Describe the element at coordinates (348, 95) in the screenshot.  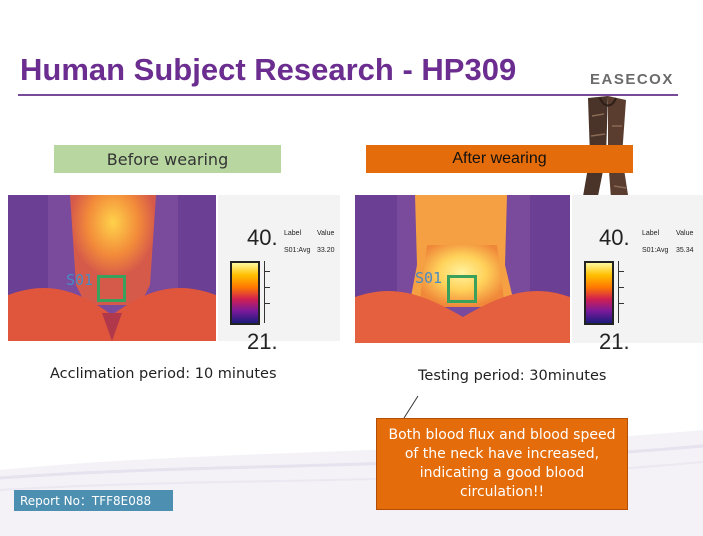
I see `title-divider` at that location.